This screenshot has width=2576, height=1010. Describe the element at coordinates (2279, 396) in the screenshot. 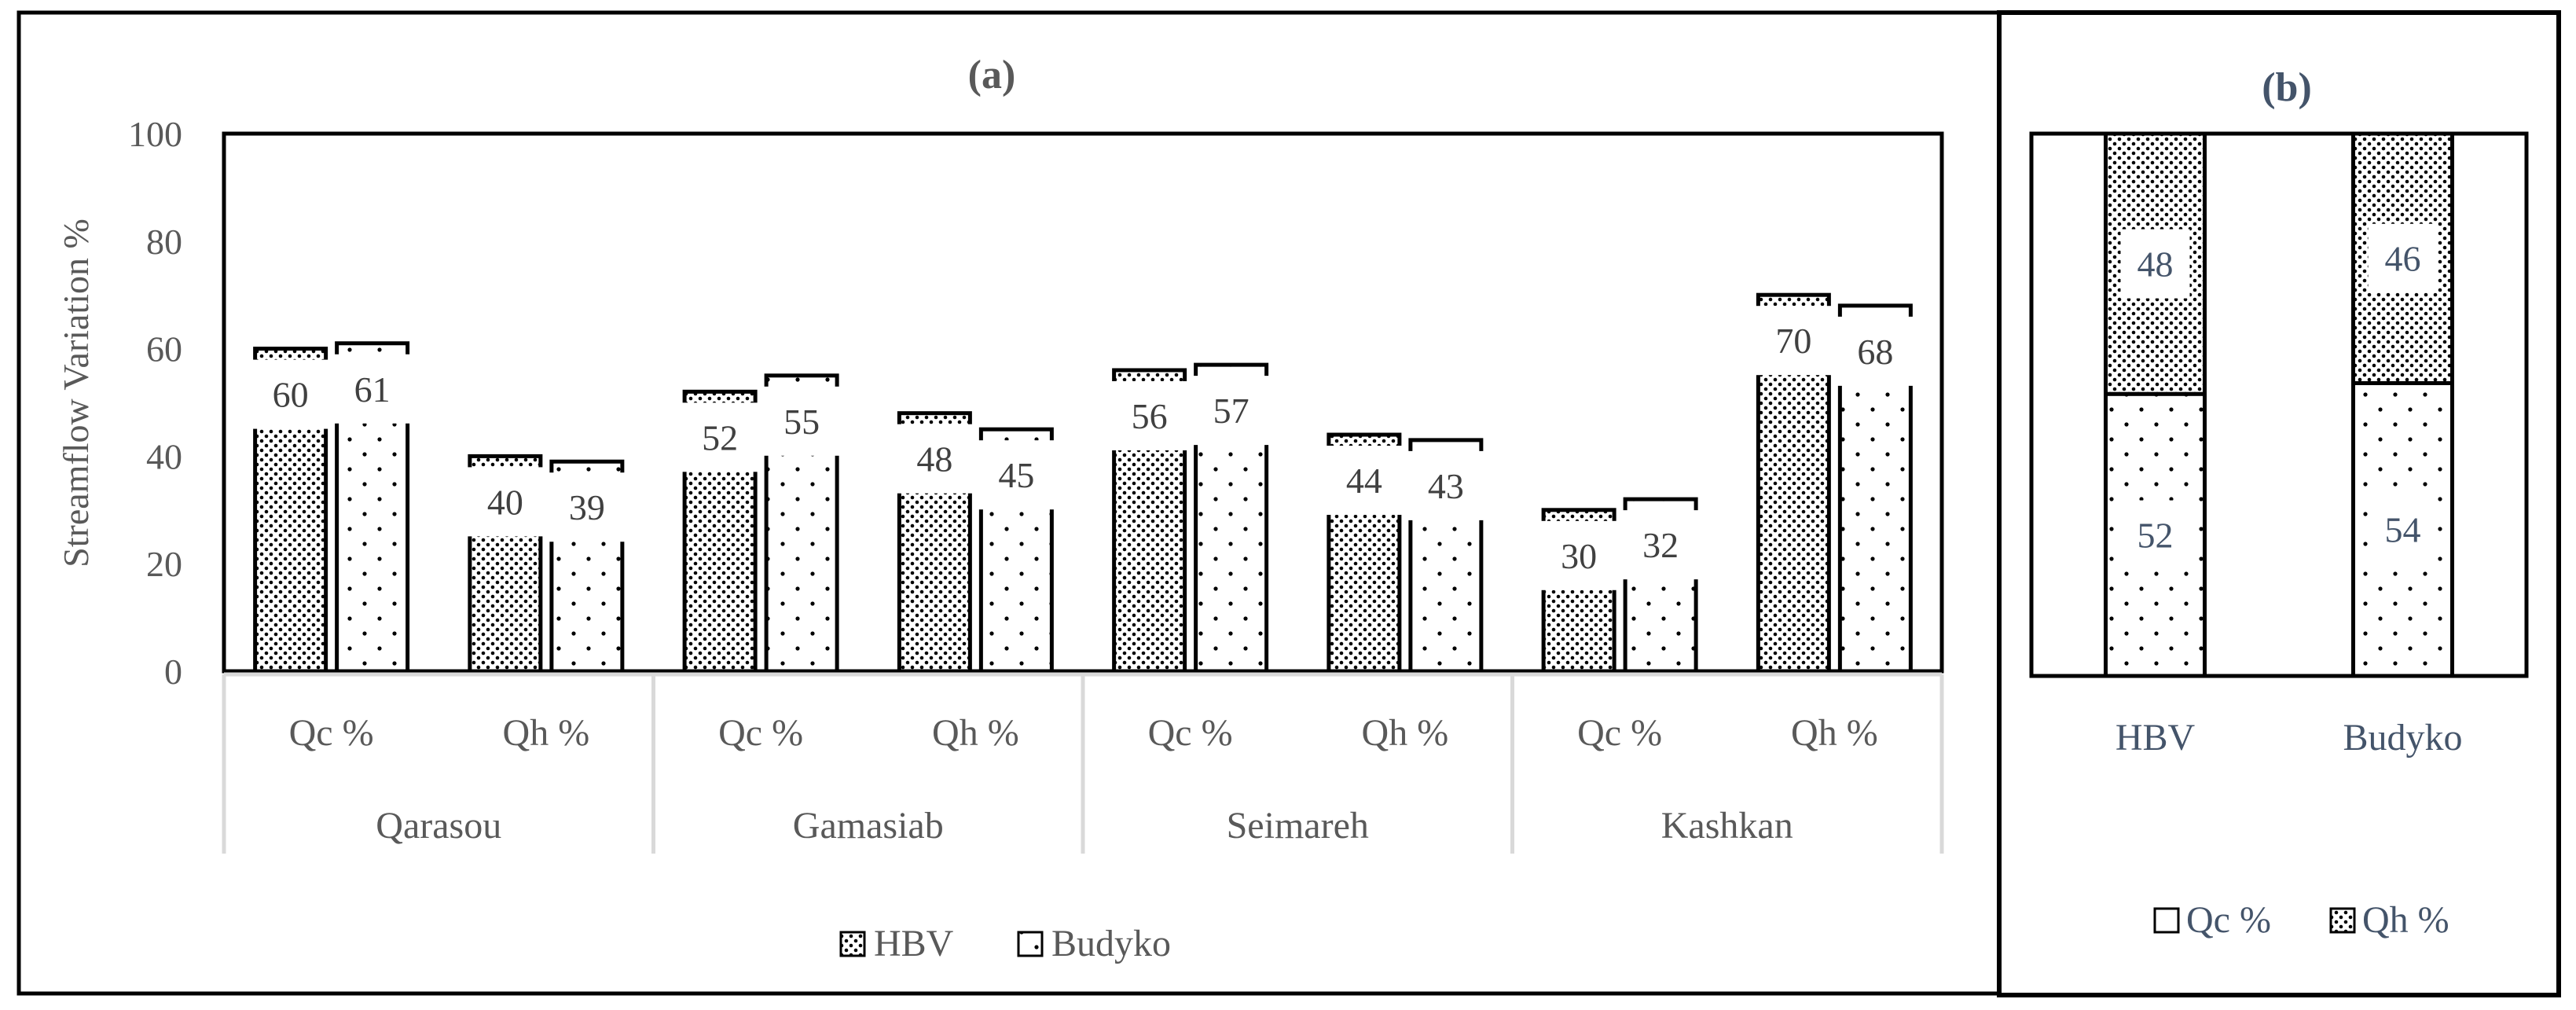

I see `data-labels-b: 52 48 54 46` at that location.